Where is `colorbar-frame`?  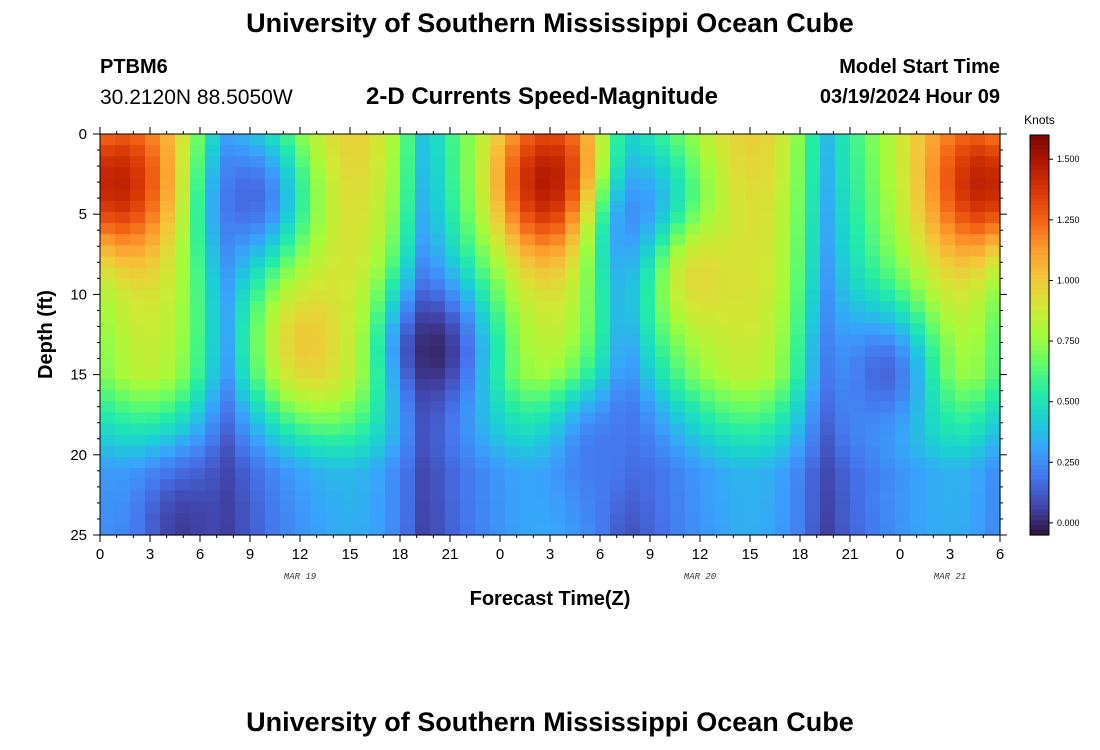 colorbar-frame is located at coordinates (1039, 335).